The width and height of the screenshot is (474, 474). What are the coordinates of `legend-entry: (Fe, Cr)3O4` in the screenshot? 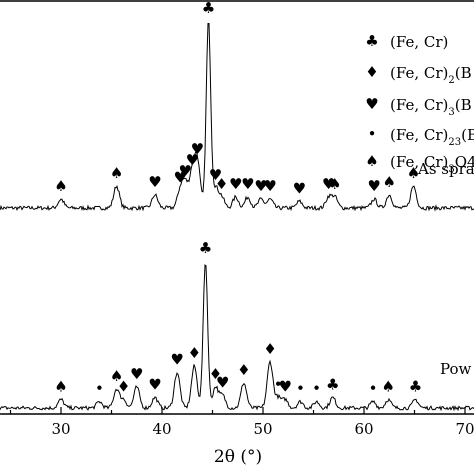 It's located at (432, 164).